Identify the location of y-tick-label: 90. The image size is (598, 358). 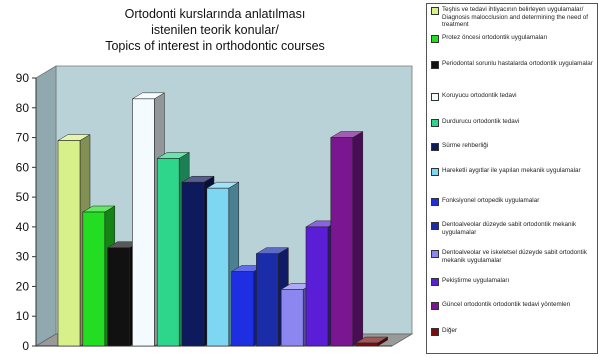
(23, 78).